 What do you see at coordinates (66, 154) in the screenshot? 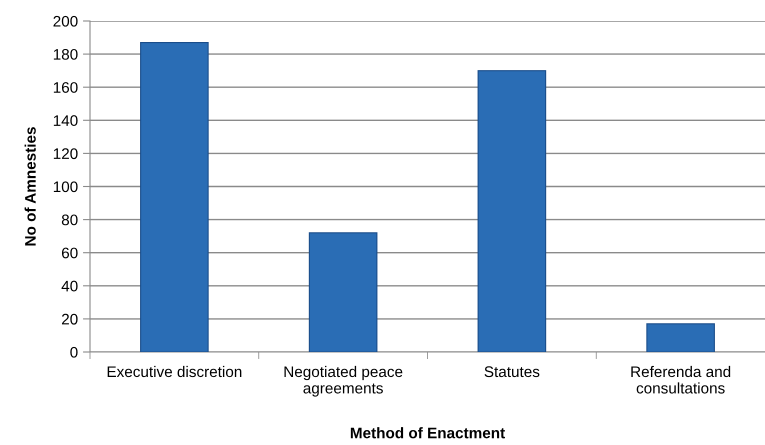
I see `y-tick-label: 120` at bounding box center [66, 154].